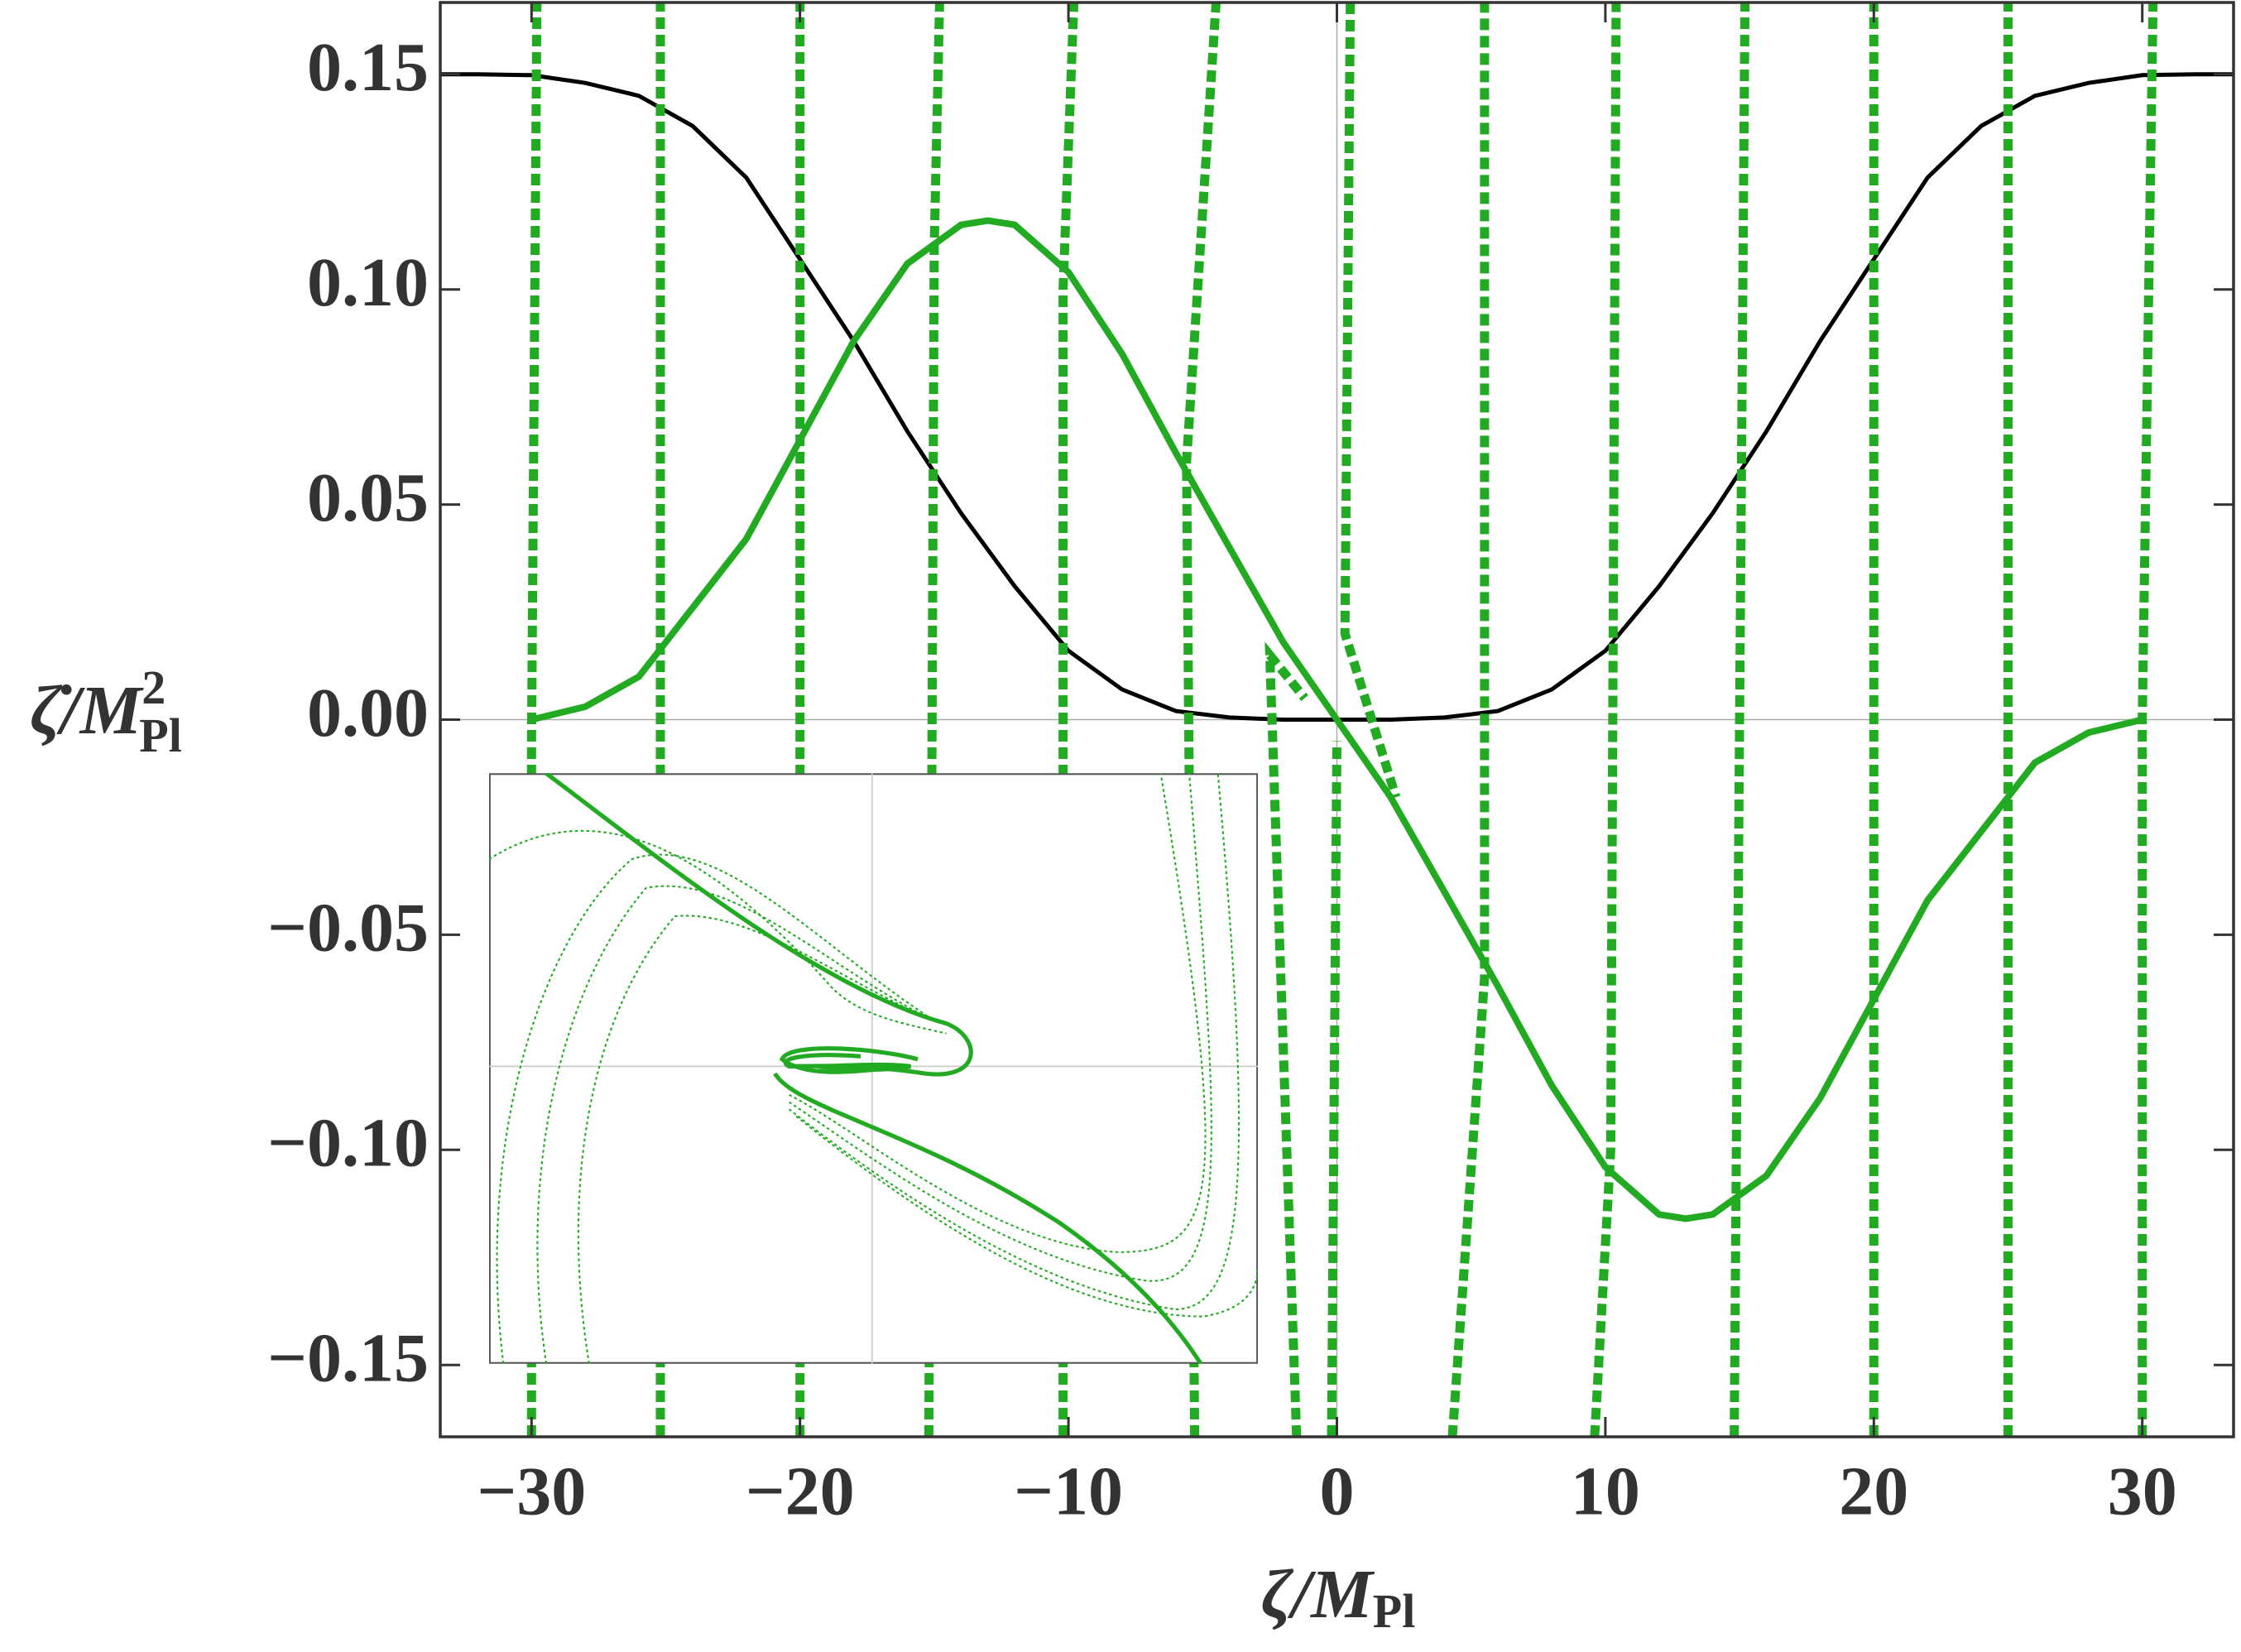  Describe the element at coordinates (368, 497) in the screenshot. I see `y-tick-label: 0.05` at that location.